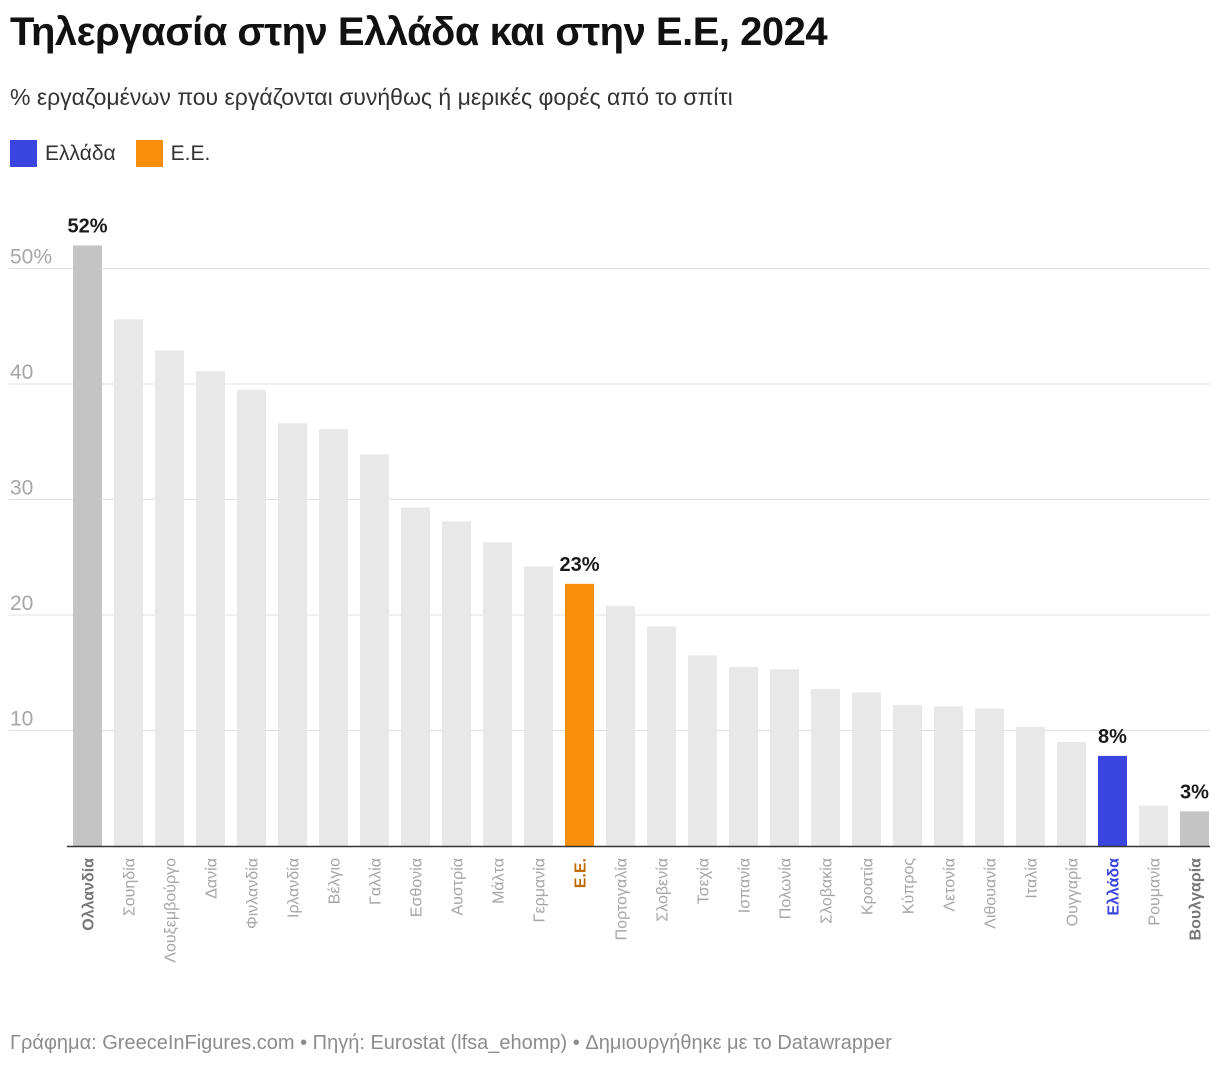 The image size is (1220, 1068). Describe the element at coordinates (1155, 892) in the screenshot. I see `x-tick-label: Ρουμανία` at that location.